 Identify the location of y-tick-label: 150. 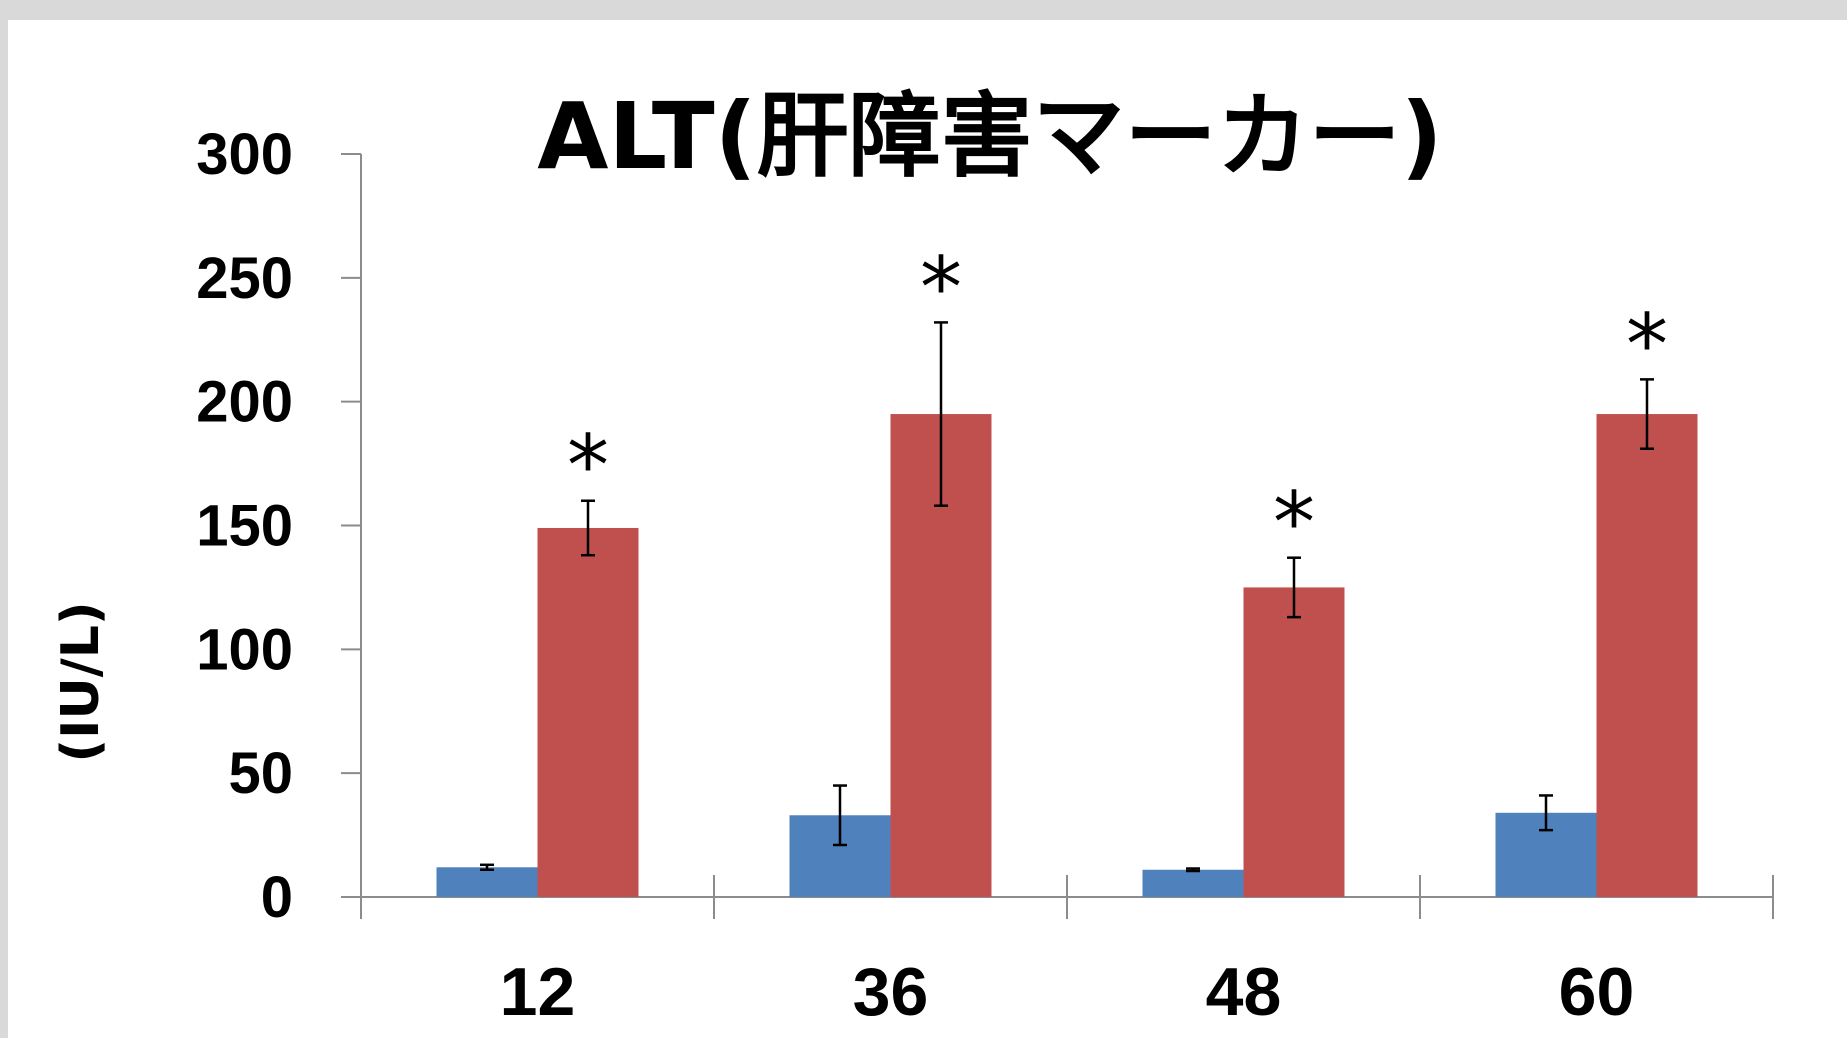
(244, 526).